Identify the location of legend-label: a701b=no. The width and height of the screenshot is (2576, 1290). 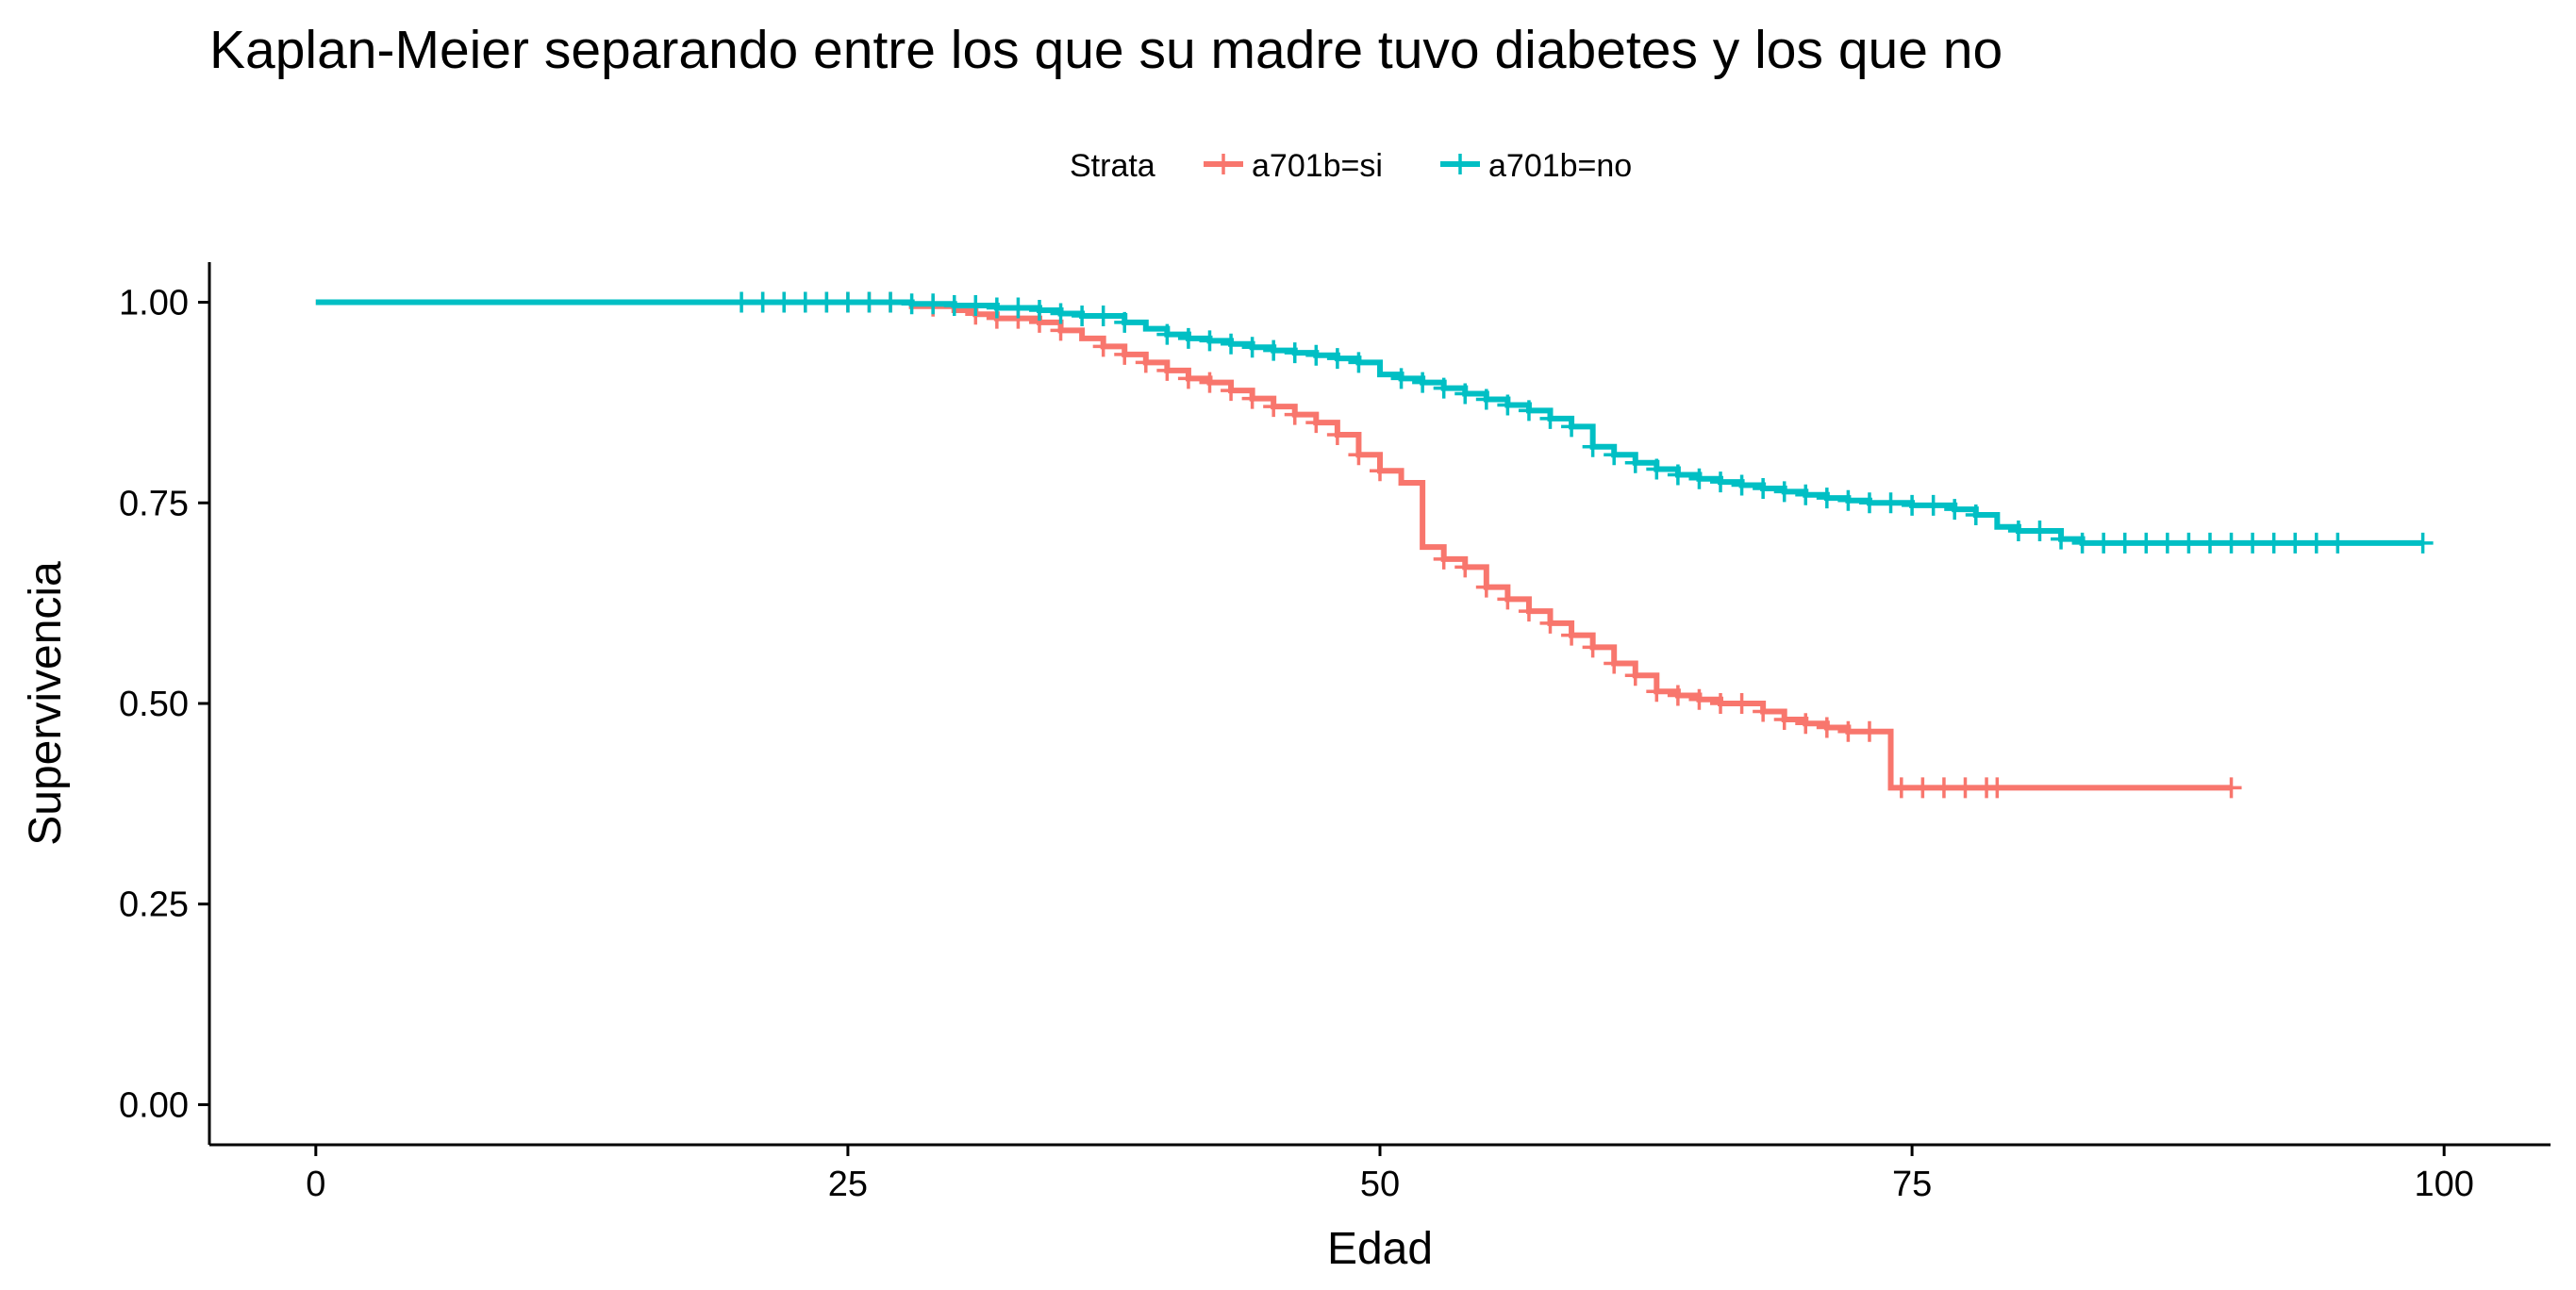
(1560, 166).